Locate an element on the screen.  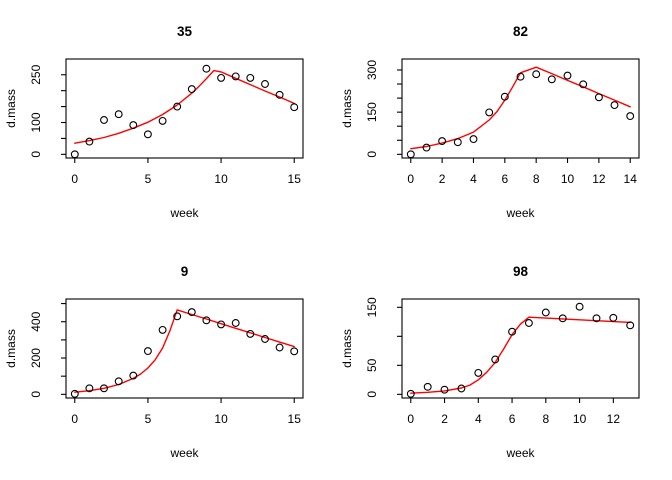
y-tick-label: 150 is located at coordinates (372, 307).